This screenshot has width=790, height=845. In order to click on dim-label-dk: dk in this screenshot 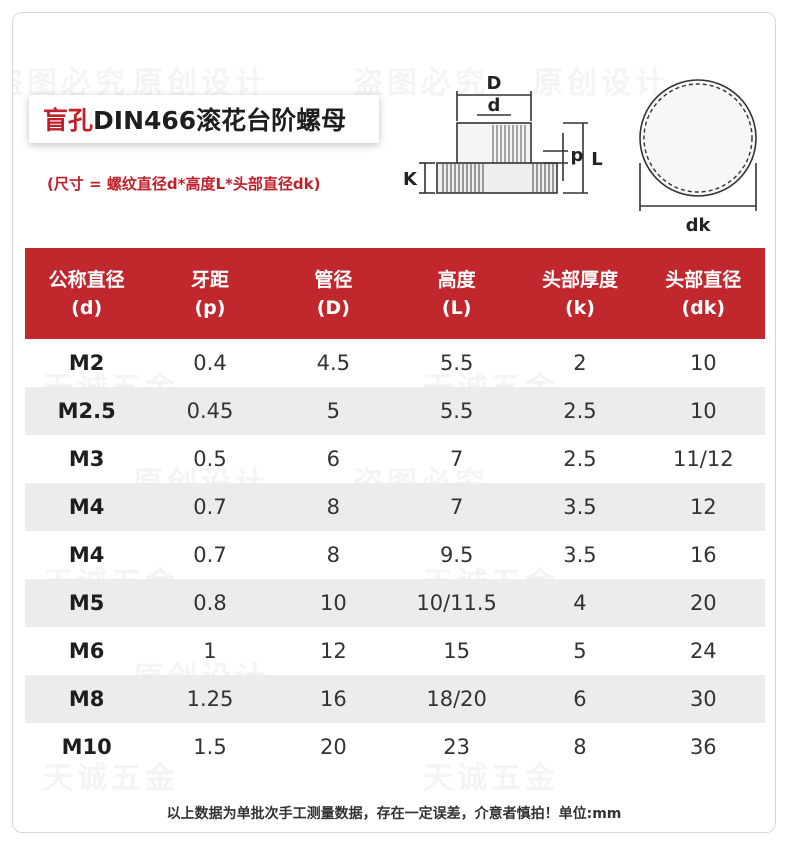, I will do `click(699, 225)`.